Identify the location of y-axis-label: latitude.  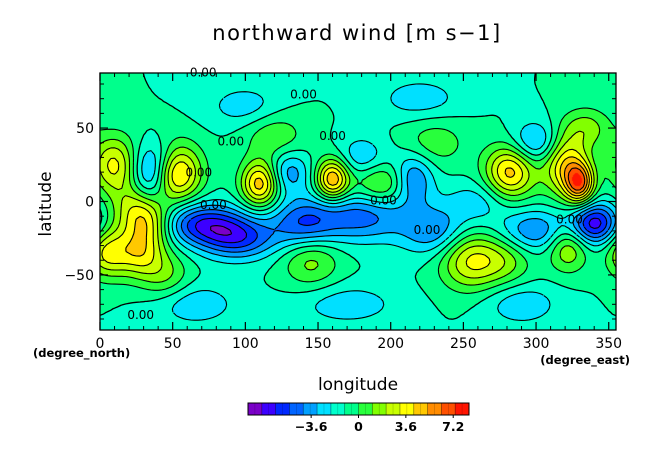
(46, 203).